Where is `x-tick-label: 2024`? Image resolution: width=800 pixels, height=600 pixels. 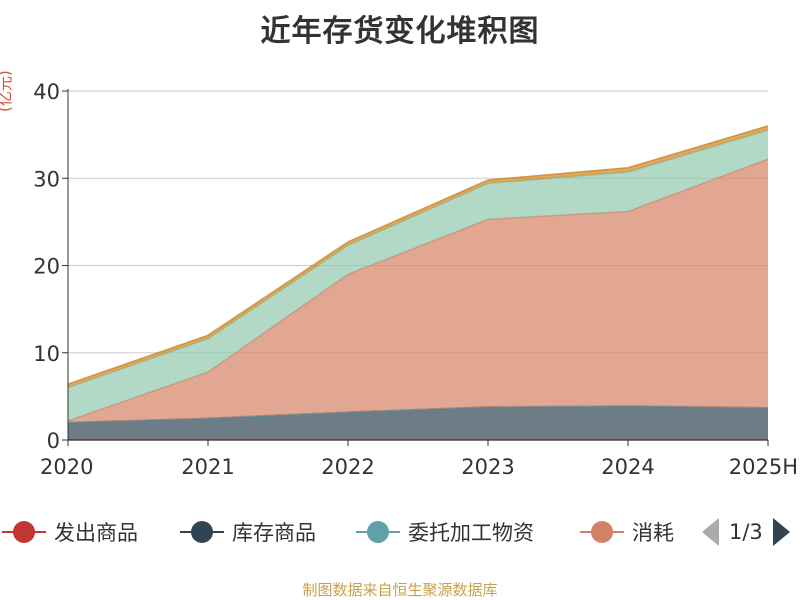 x-tick-label: 2024 is located at coordinates (627, 467).